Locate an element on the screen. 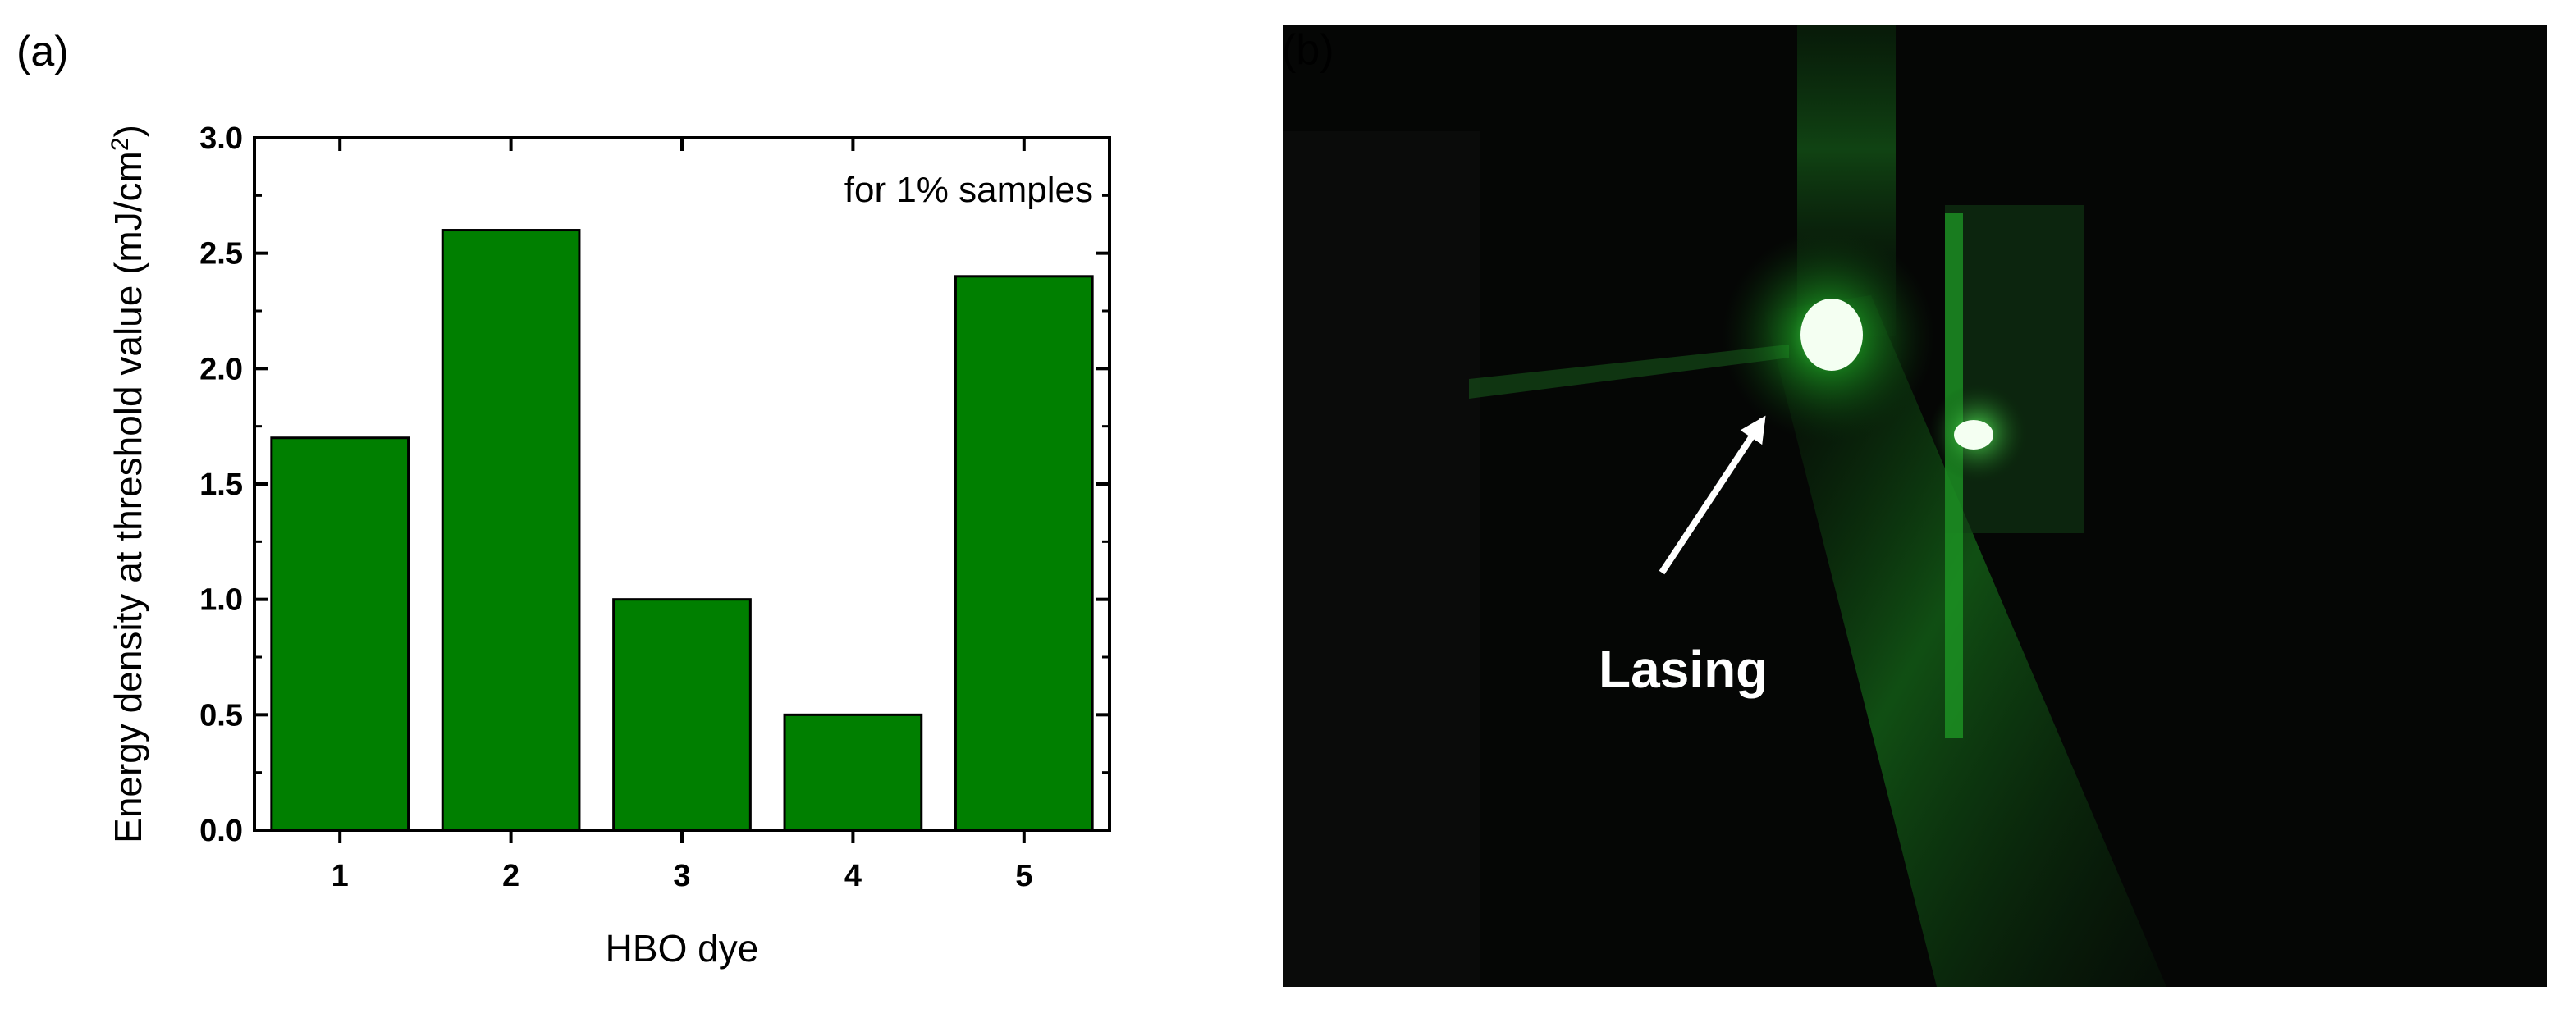  panel-a-label: (a) is located at coordinates (42, 51).